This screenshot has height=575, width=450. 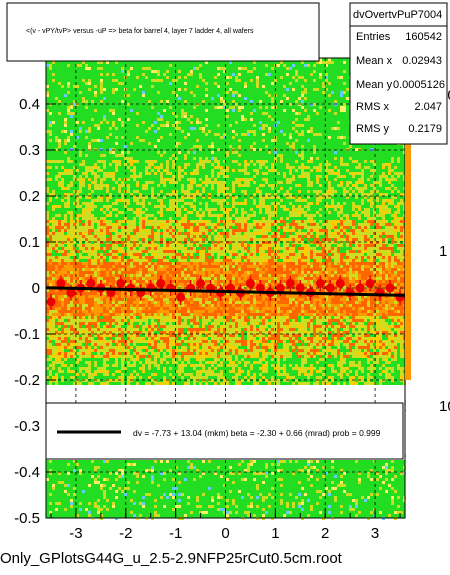 What do you see at coordinates (27, 334) in the screenshot?
I see `y-tick-label: -0.1` at bounding box center [27, 334].